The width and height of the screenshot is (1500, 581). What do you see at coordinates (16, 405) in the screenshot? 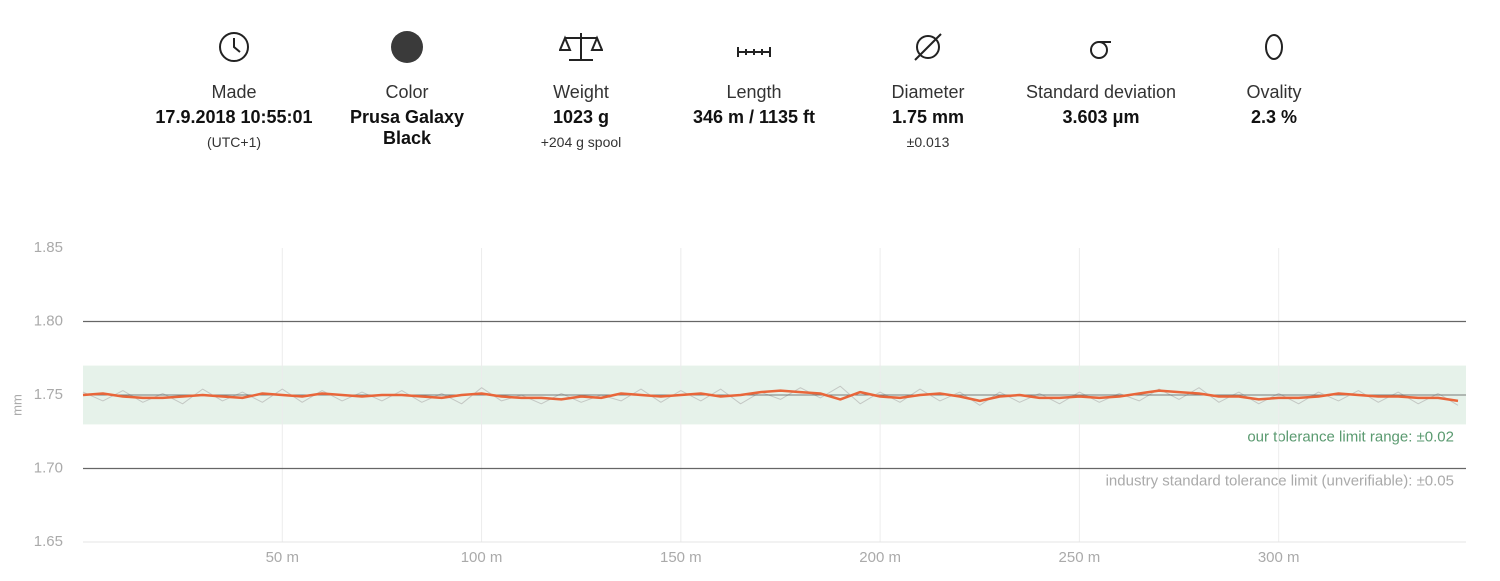
I see `y-axis-label: mm` at bounding box center [16, 405].